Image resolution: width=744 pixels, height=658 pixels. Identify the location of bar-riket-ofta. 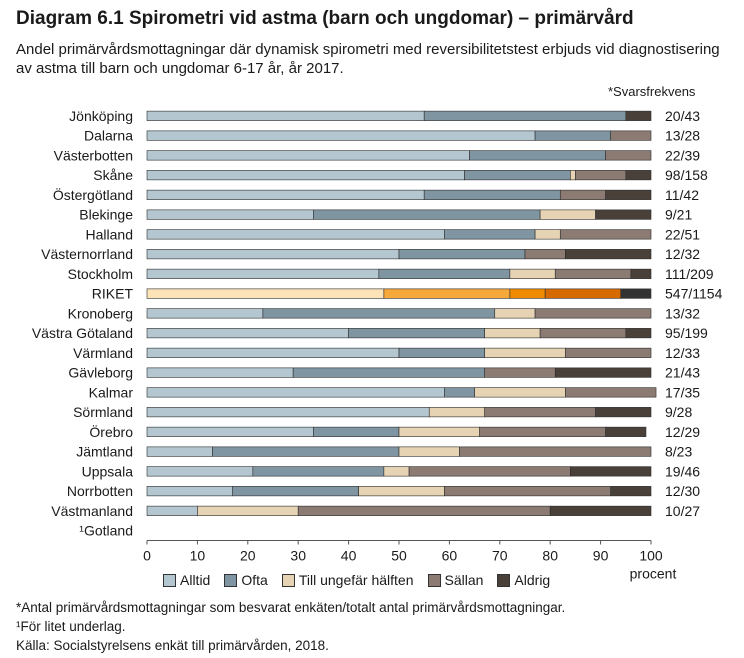
(447, 293).